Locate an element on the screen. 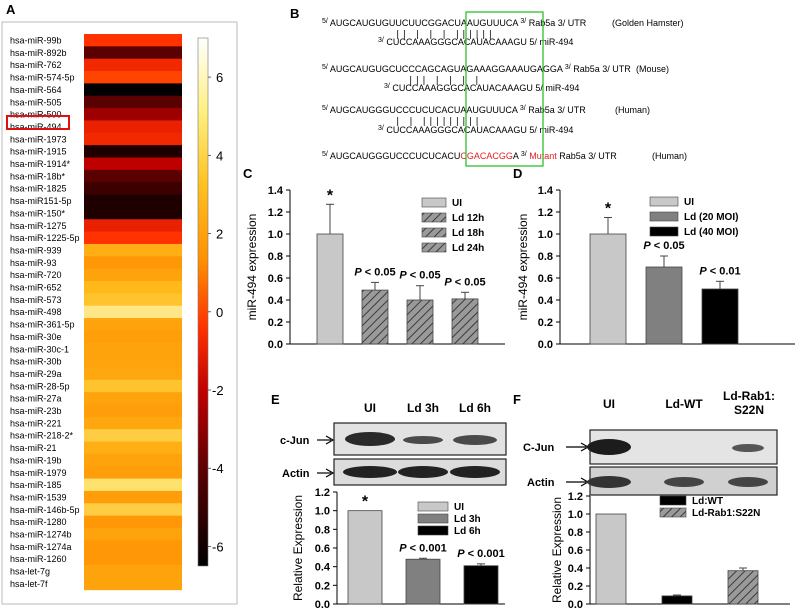 This screenshot has height=610, width=800. legend-label: Ld 18h is located at coordinates (468, 233).